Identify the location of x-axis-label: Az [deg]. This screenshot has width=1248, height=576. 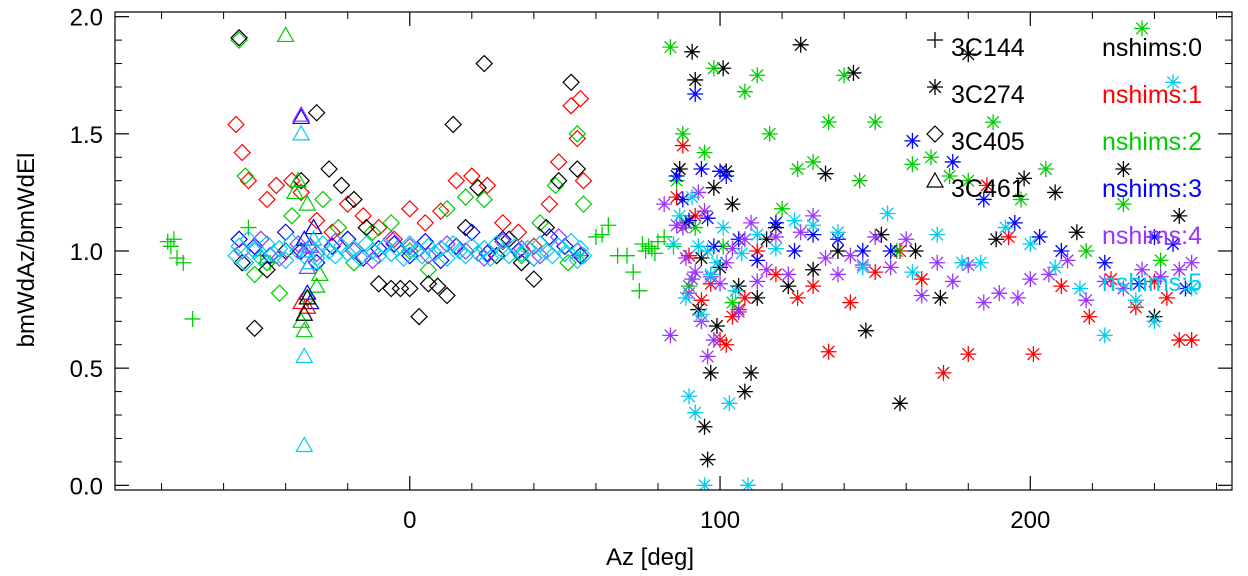
(650, 557).